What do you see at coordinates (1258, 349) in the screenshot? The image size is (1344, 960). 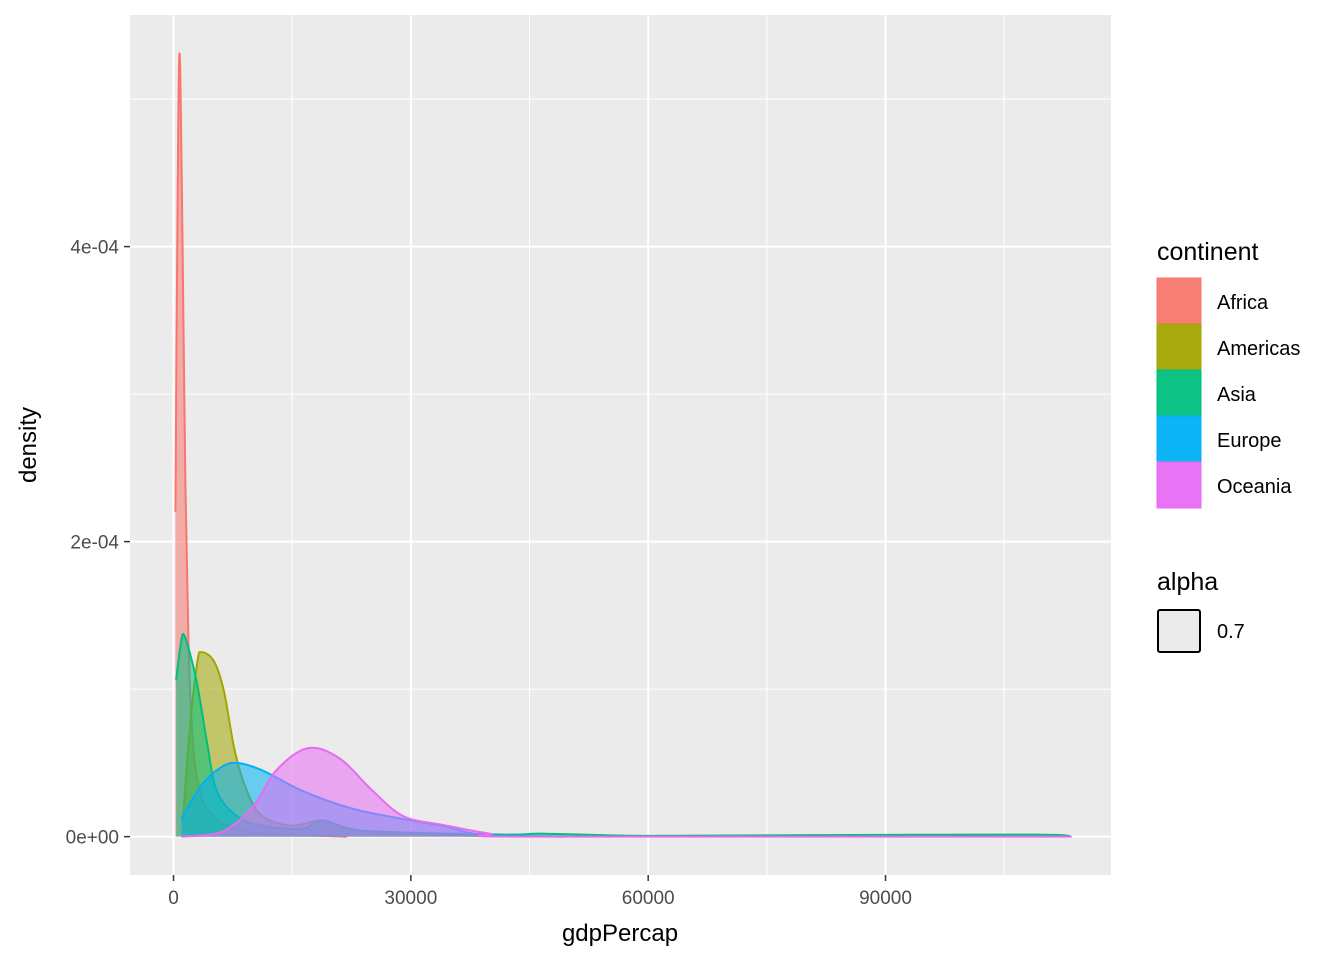 I see `legend-label: Americas` at bounding box center [1258, 349].